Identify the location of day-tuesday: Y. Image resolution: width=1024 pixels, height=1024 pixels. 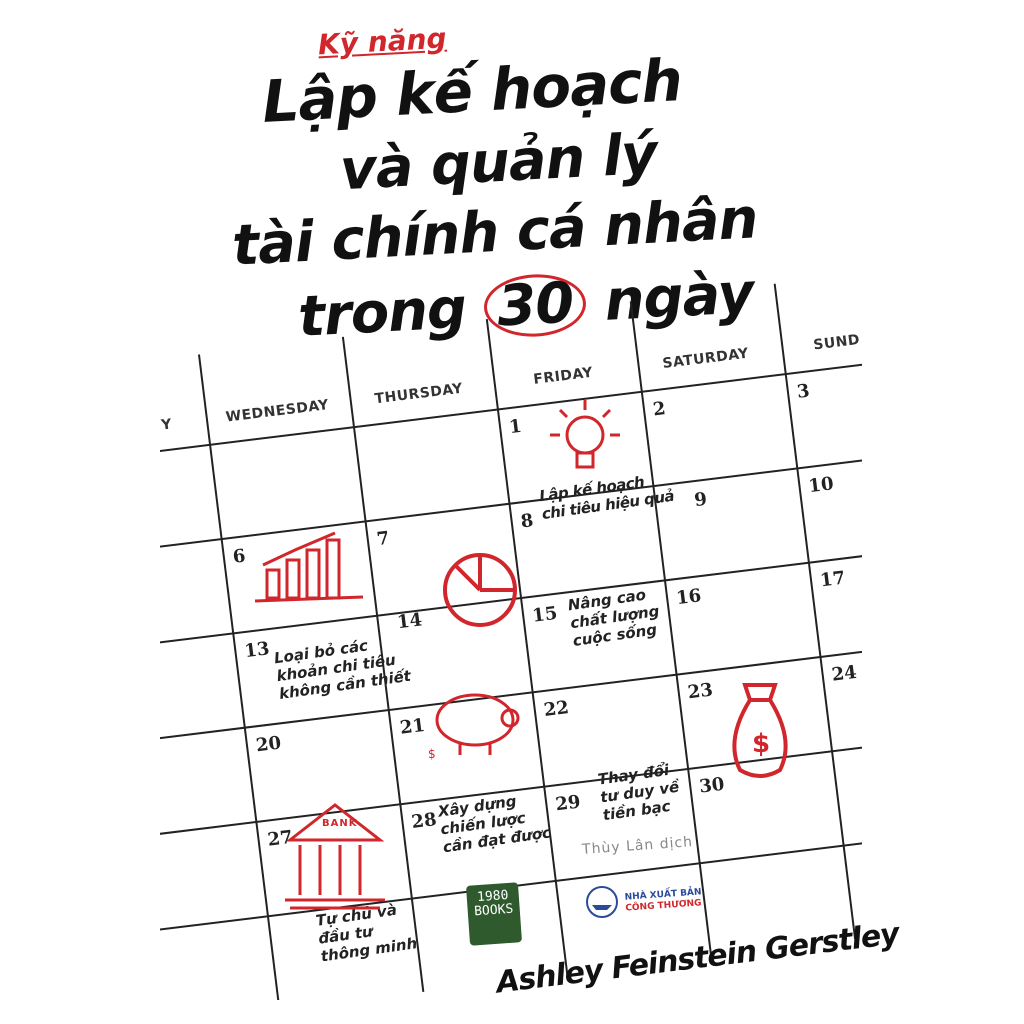
(166, 425).